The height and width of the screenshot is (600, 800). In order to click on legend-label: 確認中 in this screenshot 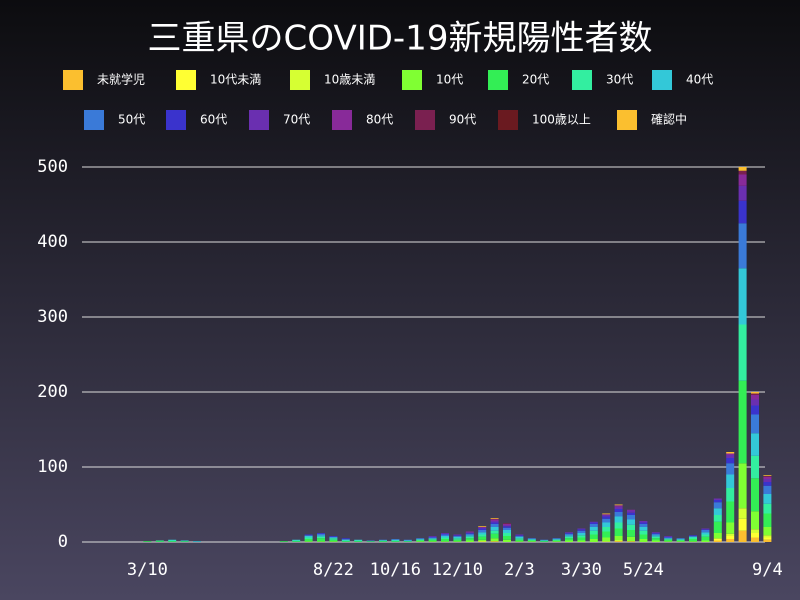, I will do `click(669, 119)`.